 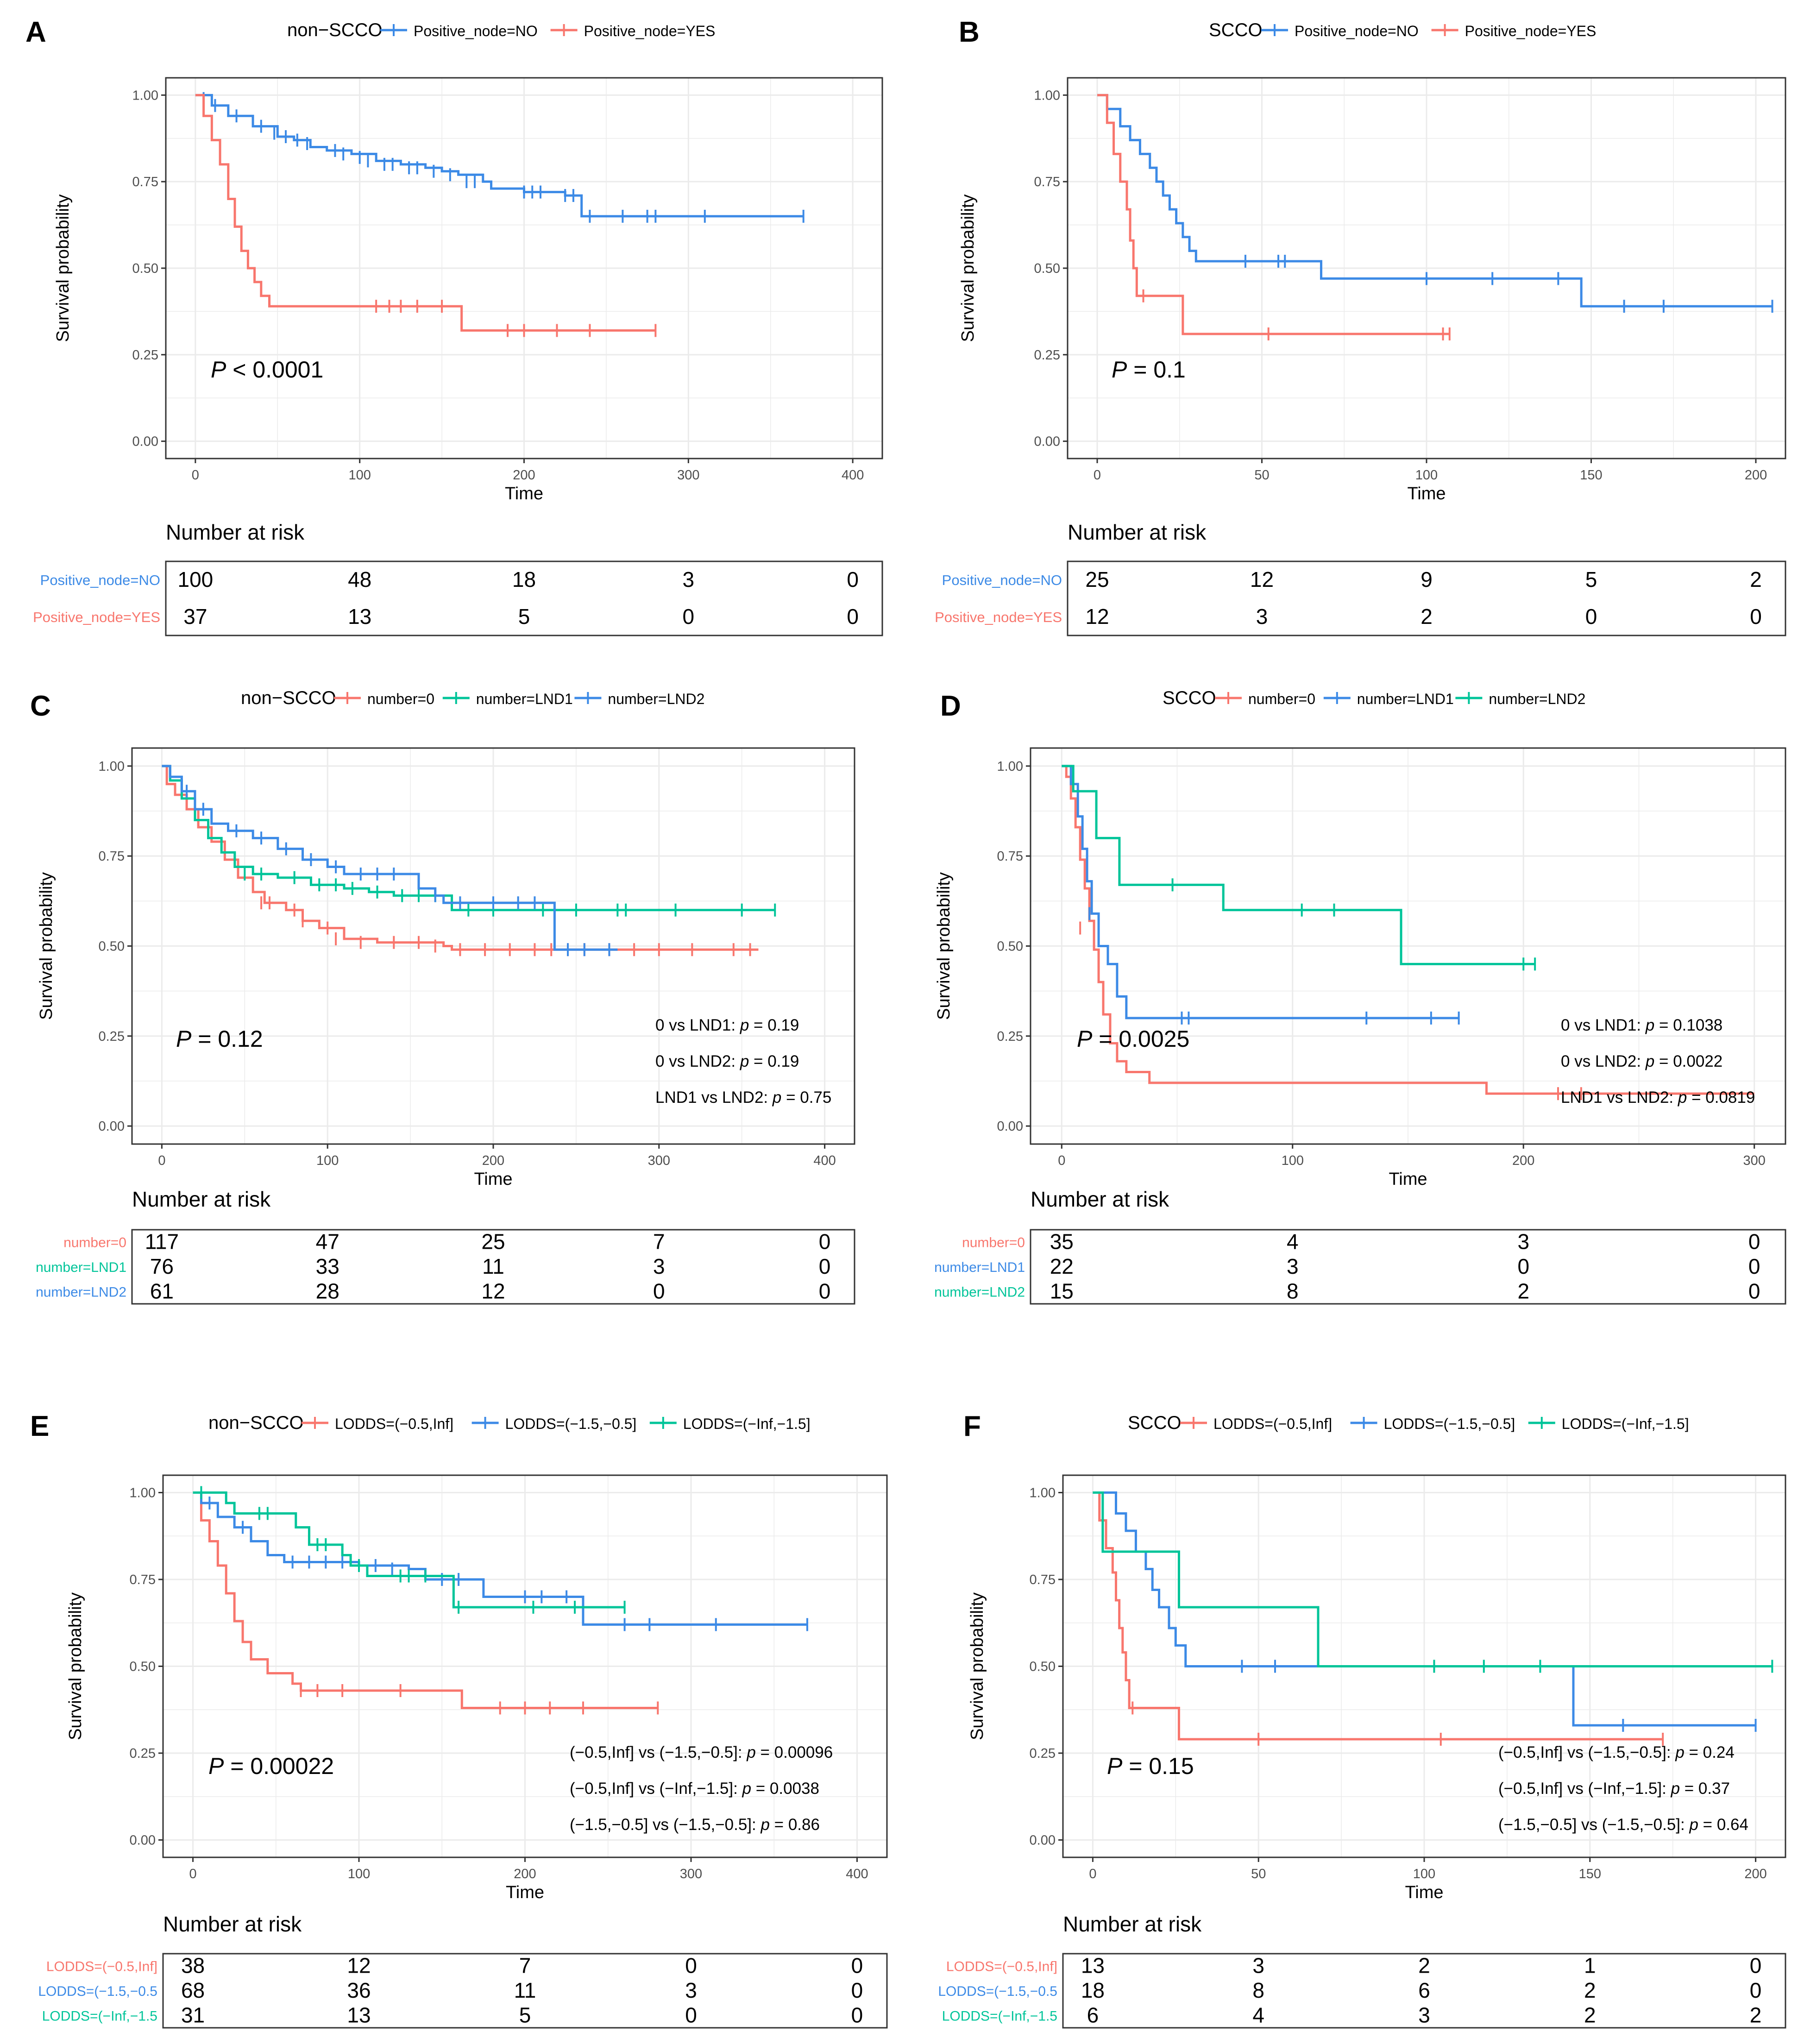 What do you see at coordinates (327, 1160) in the screenshot?
I see `x-tick-label: 100` at bounding box center [327, 1160].